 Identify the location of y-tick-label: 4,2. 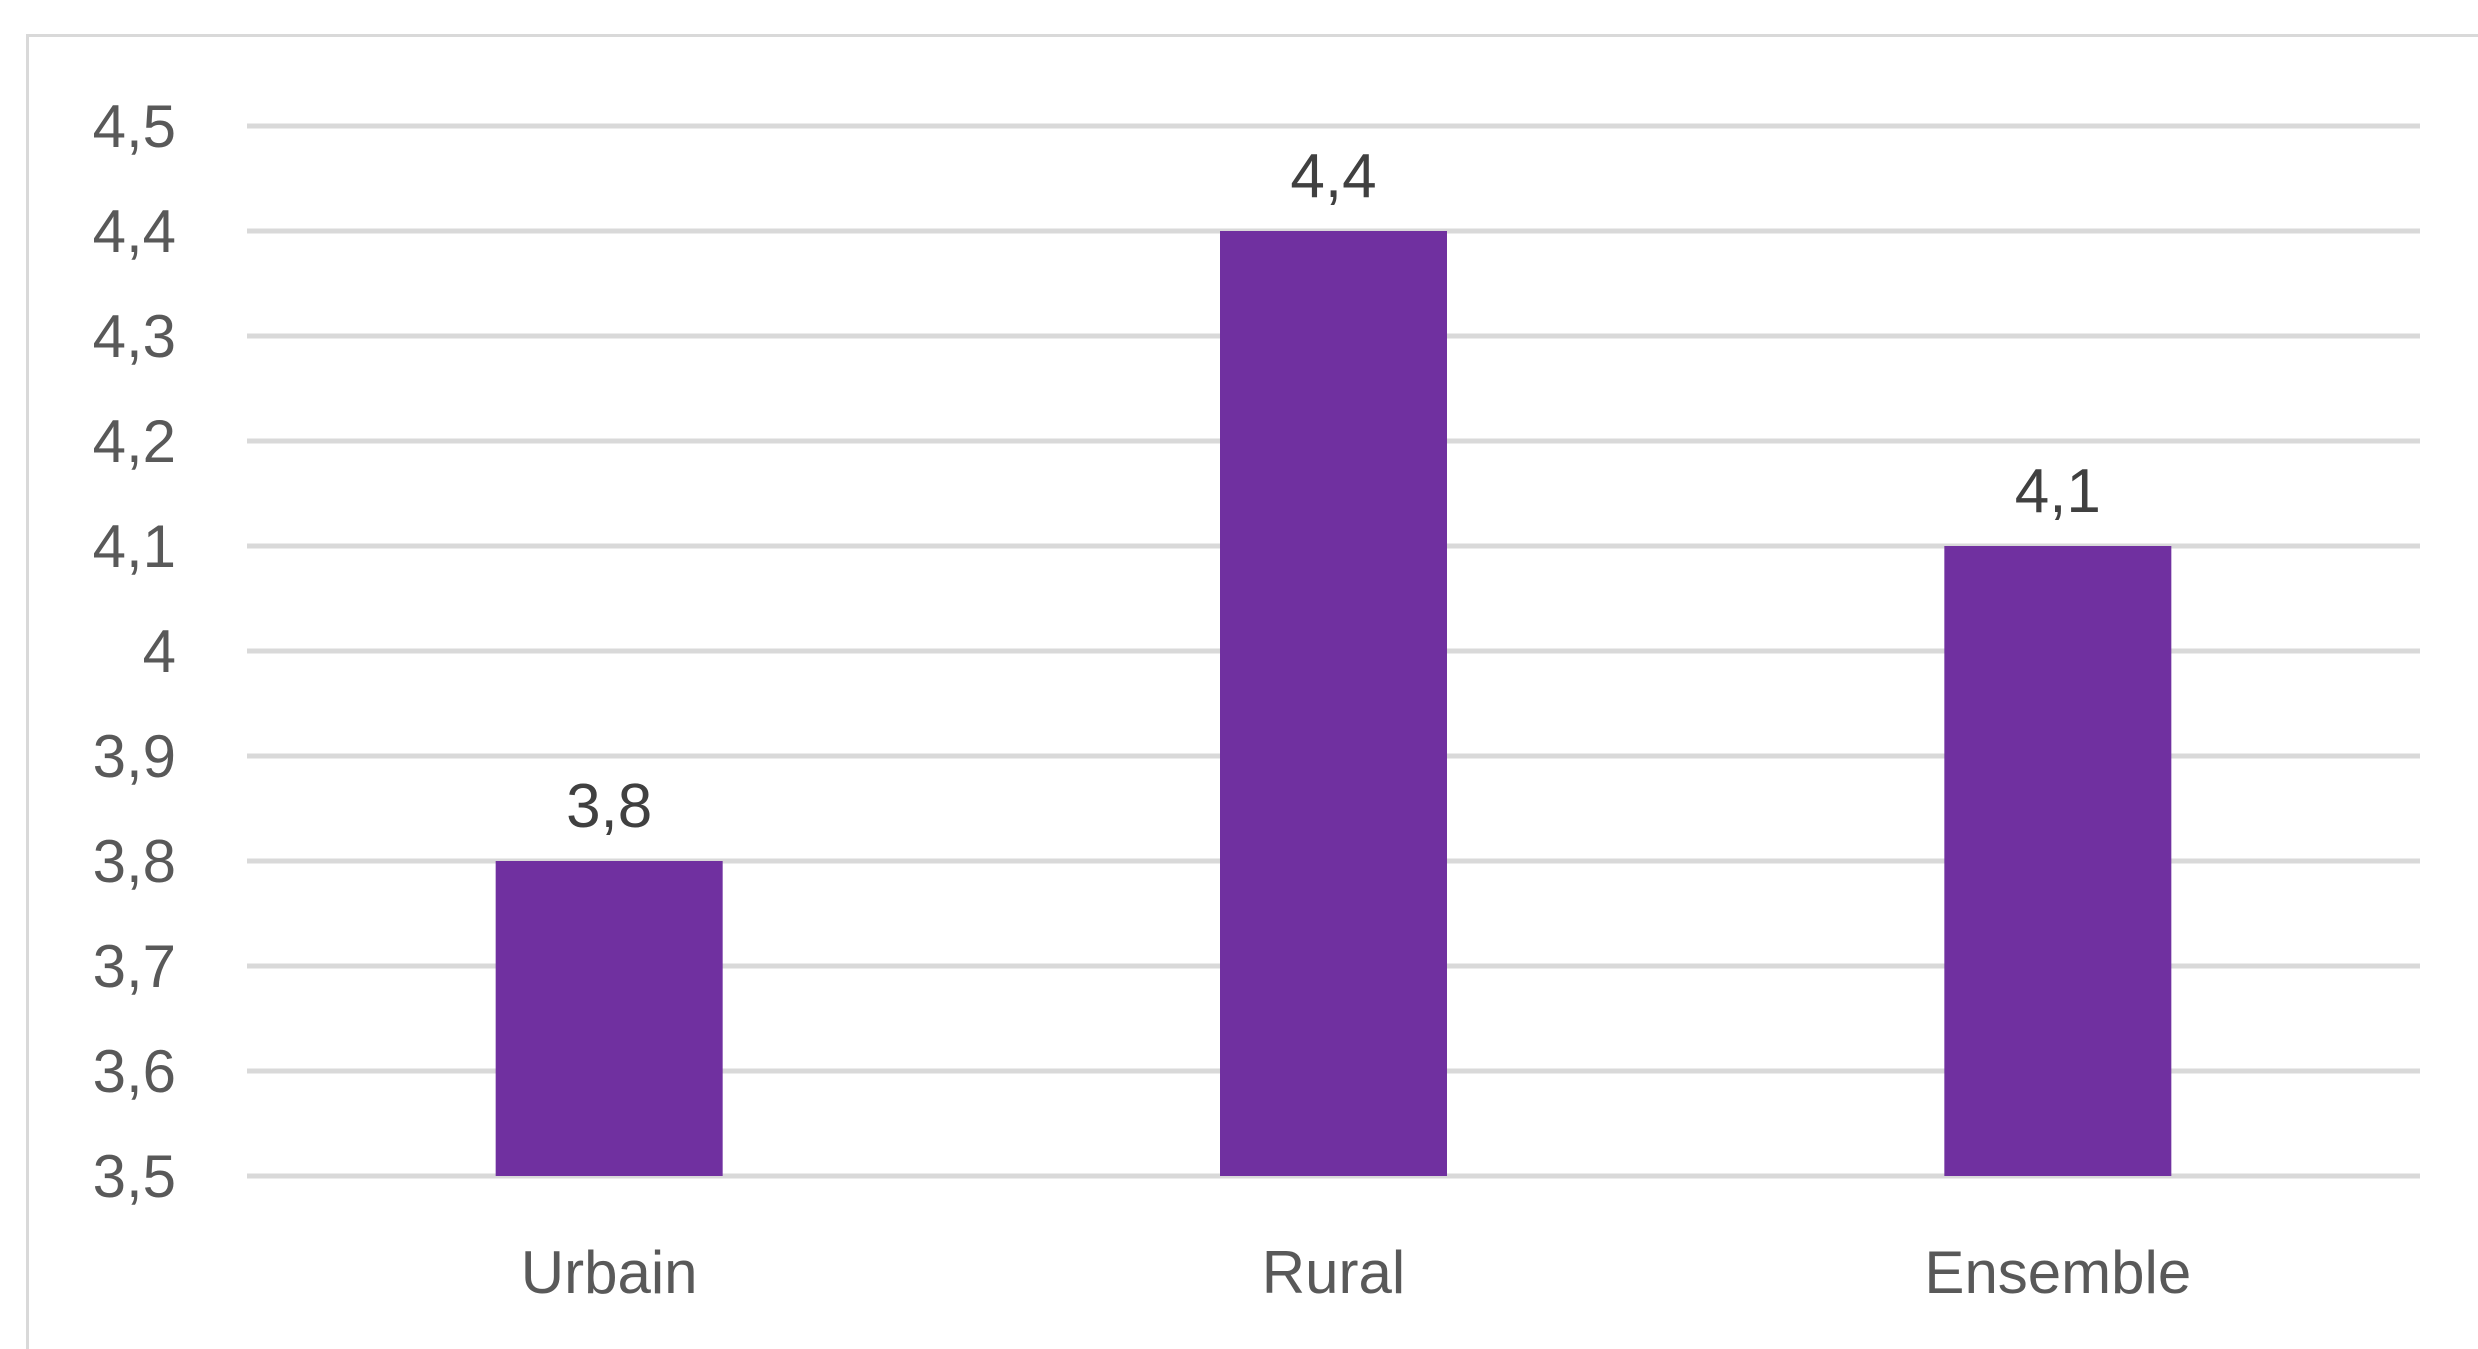
(134, 441).